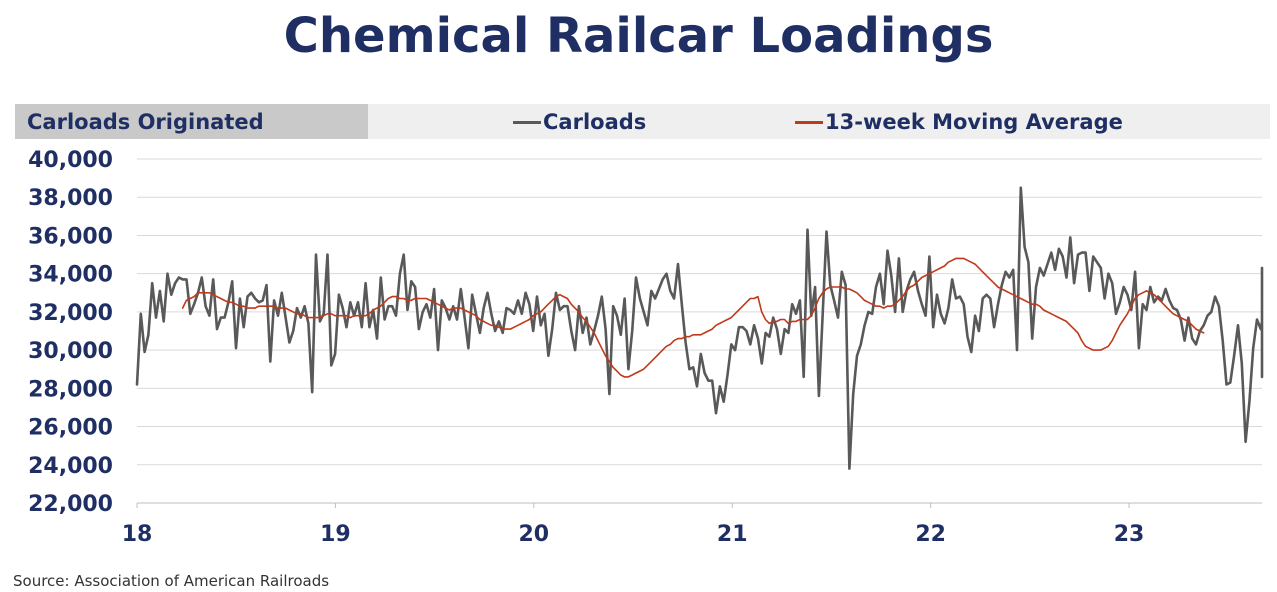 Image resolution: width=1277 pixels, height=592 pixels. I want to click on legend-item-moving-average: 13-week Moving Average, so click(959, 122).